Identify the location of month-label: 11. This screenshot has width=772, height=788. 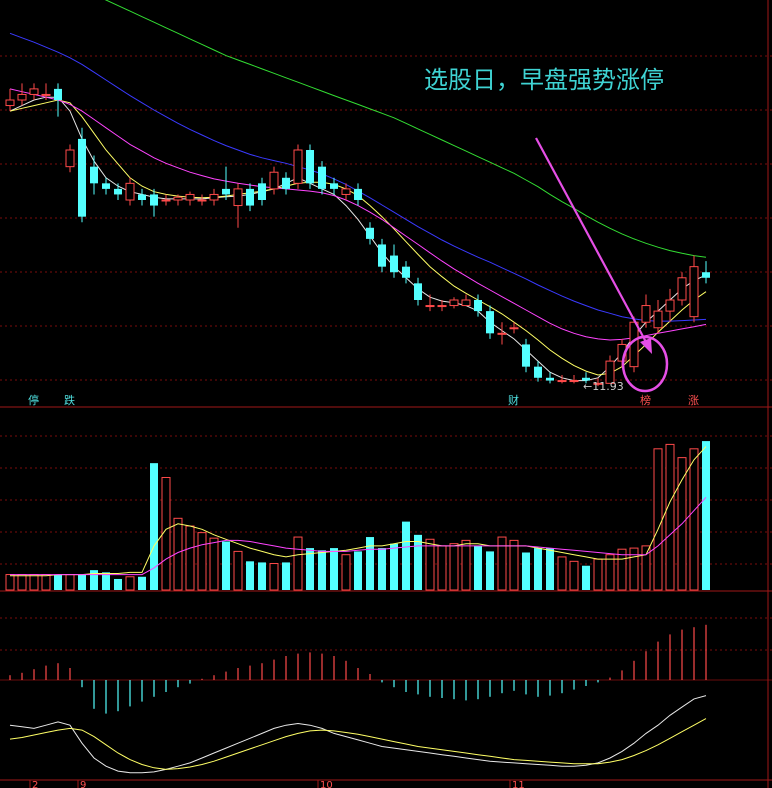
(518, 784).